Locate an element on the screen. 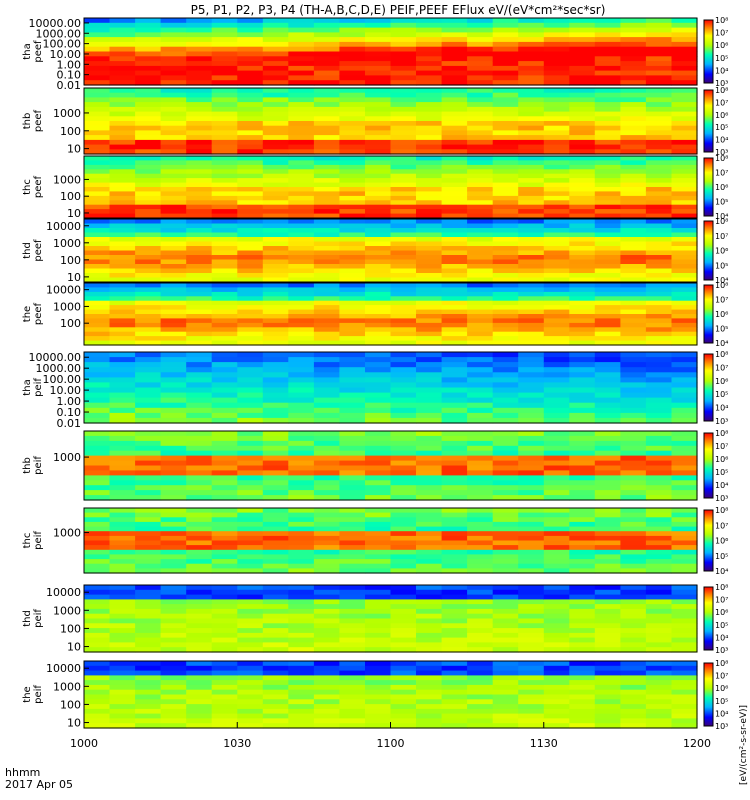  panel-probe-label: thc is located at coordinates (27, 541).